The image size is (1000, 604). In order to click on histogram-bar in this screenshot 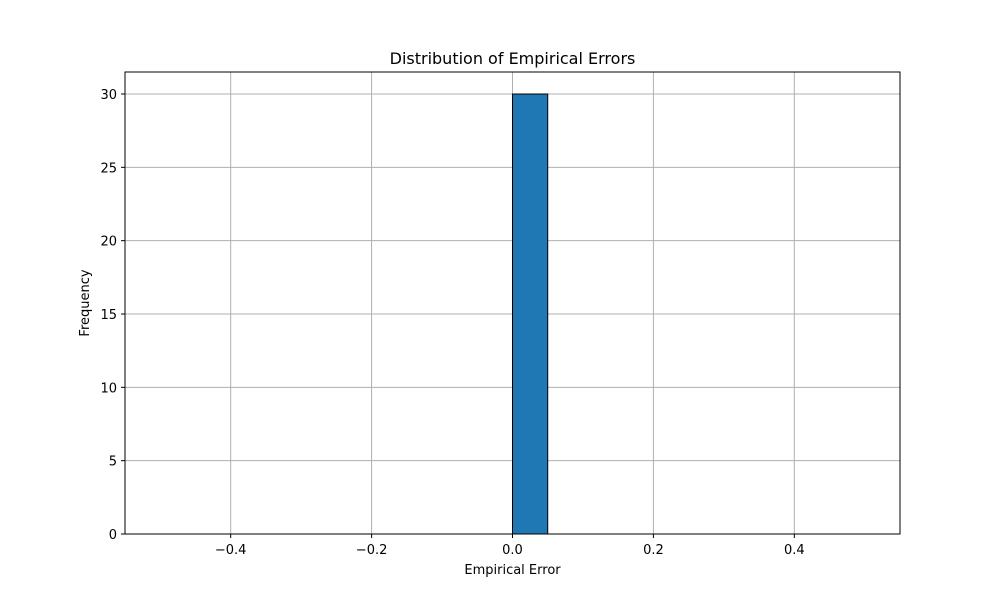, I will do `click(530, 314)`.